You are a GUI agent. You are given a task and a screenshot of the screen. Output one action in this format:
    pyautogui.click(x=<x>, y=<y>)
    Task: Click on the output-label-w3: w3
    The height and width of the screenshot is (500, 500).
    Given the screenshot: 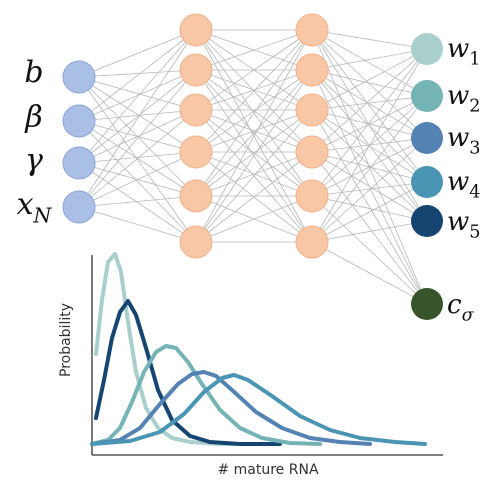 What is the action you would take?
    pyautogui.click(x=464, y=140)
    